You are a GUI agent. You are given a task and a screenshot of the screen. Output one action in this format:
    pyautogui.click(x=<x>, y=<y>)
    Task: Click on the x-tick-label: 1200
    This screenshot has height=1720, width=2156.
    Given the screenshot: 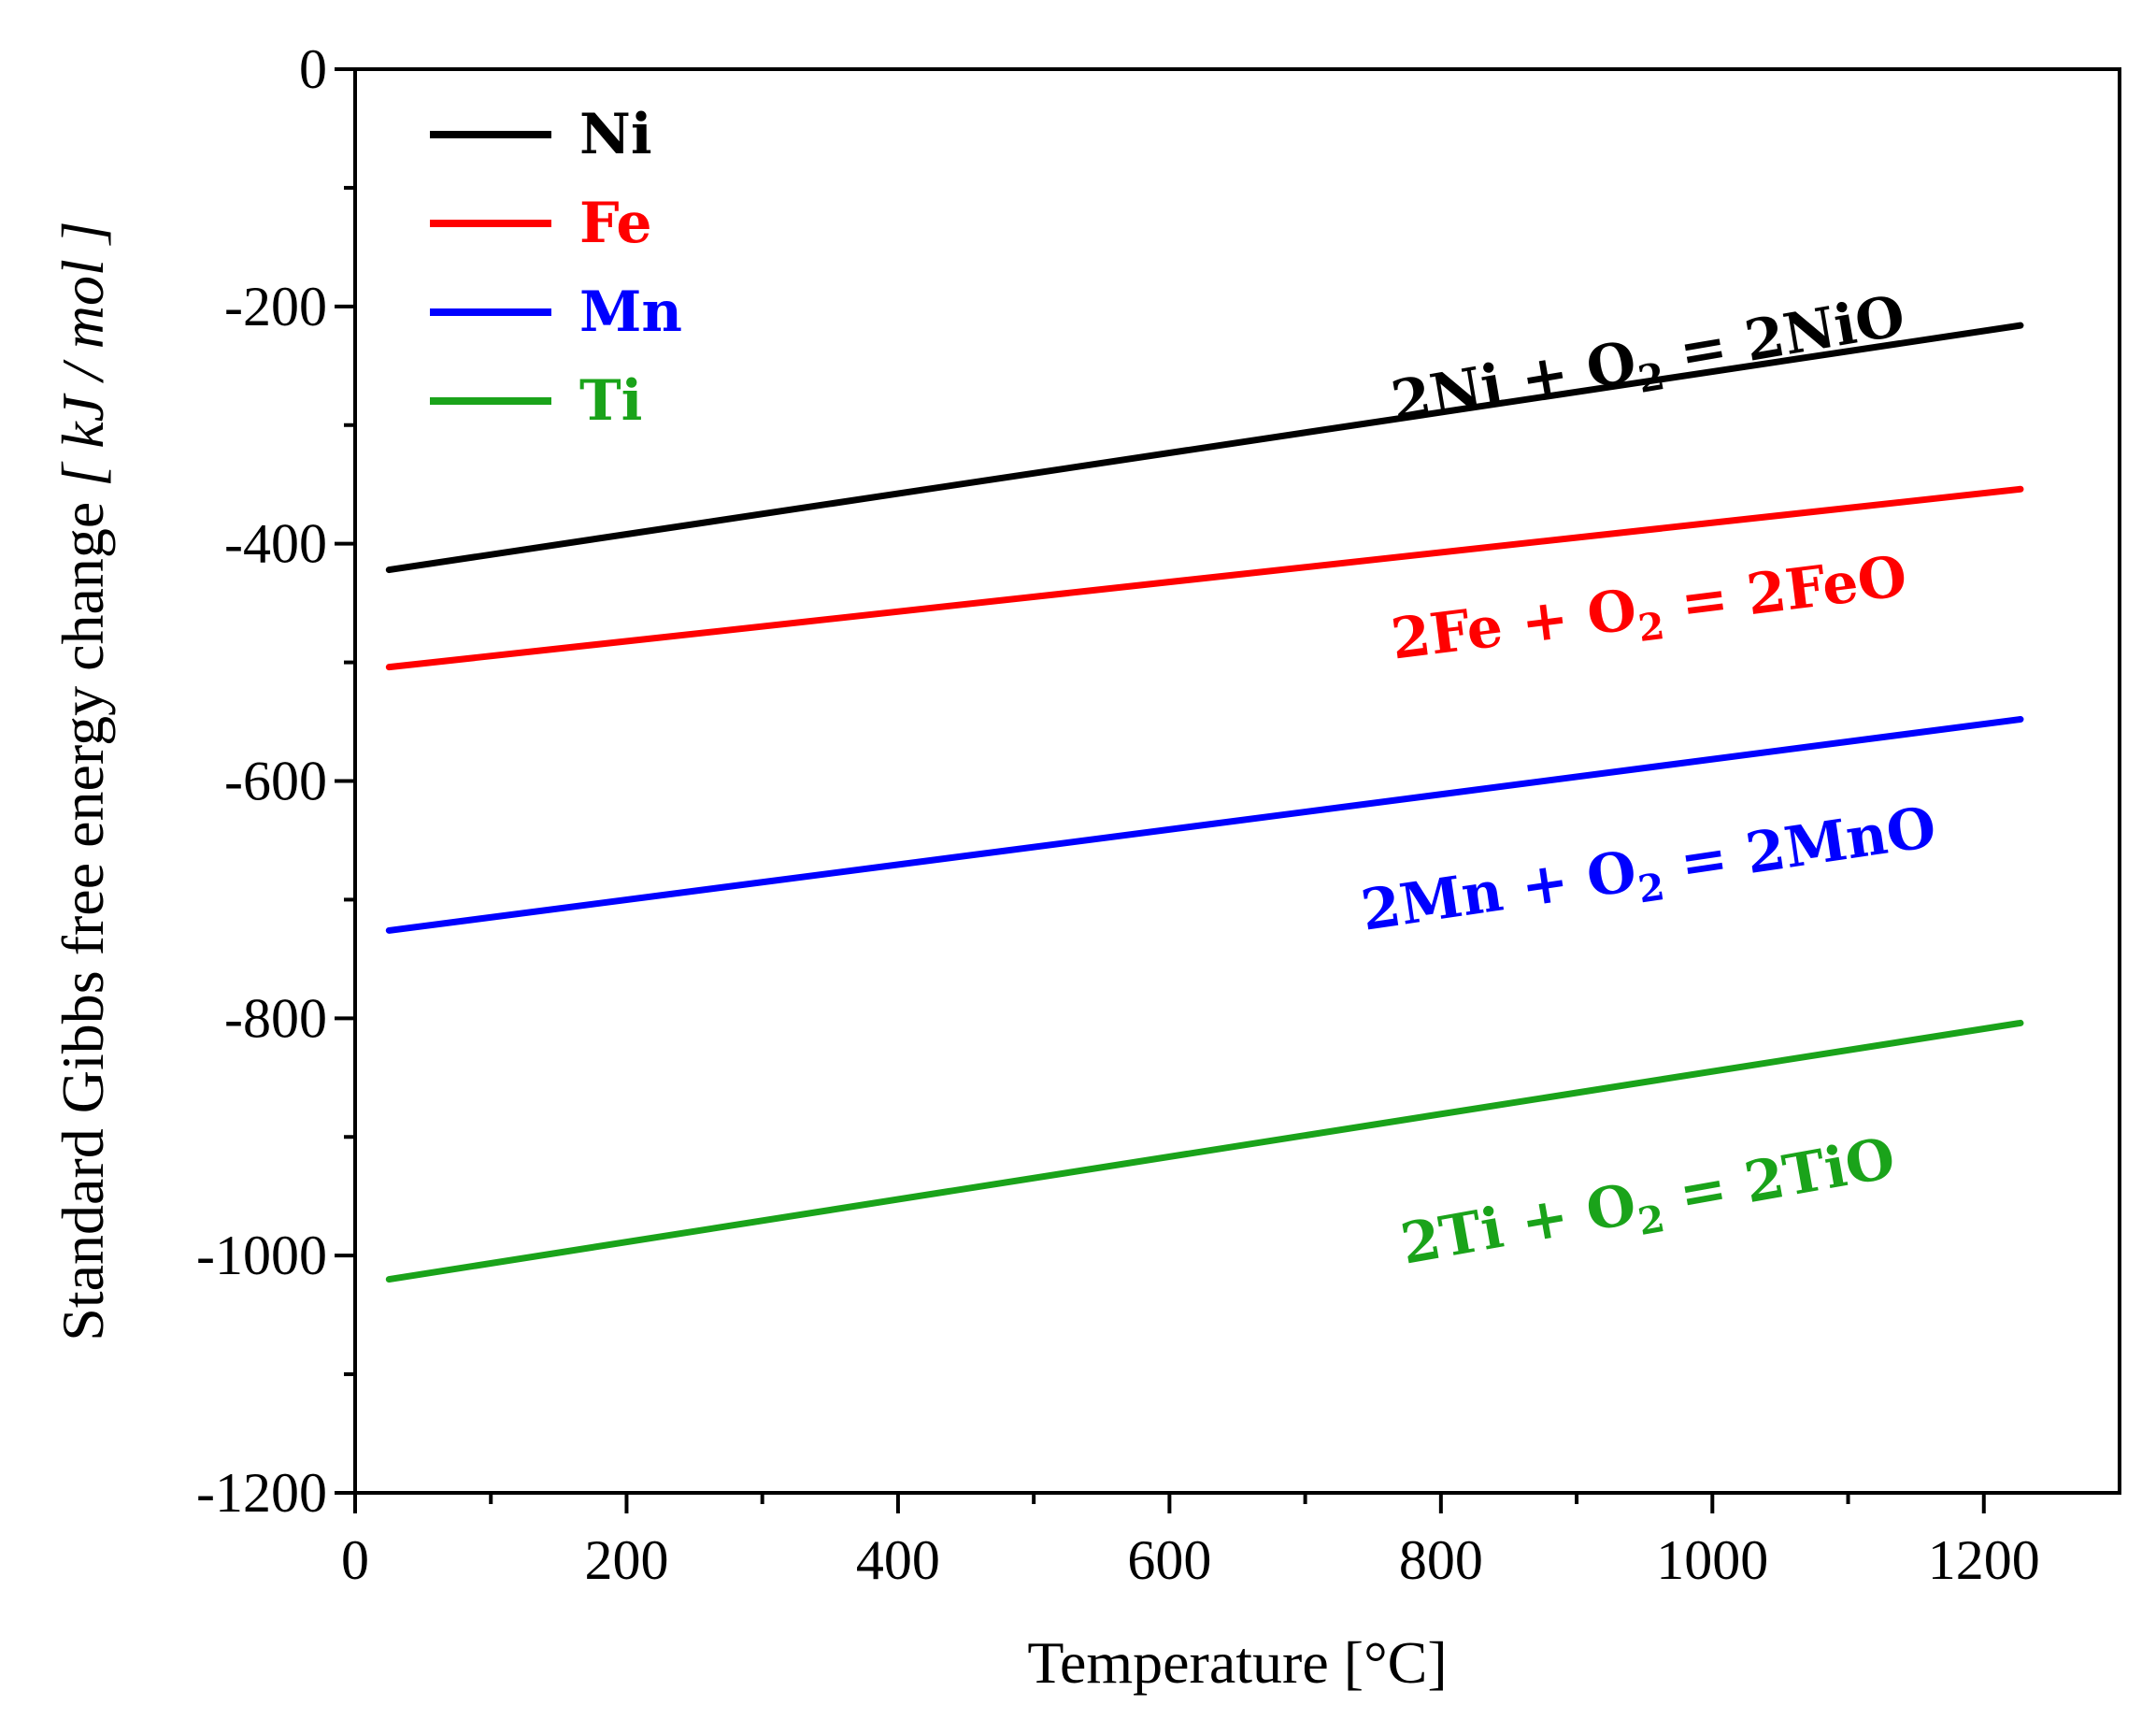 What is the action you would take?
    pyautogui.click(x=1984, y=1560)
    